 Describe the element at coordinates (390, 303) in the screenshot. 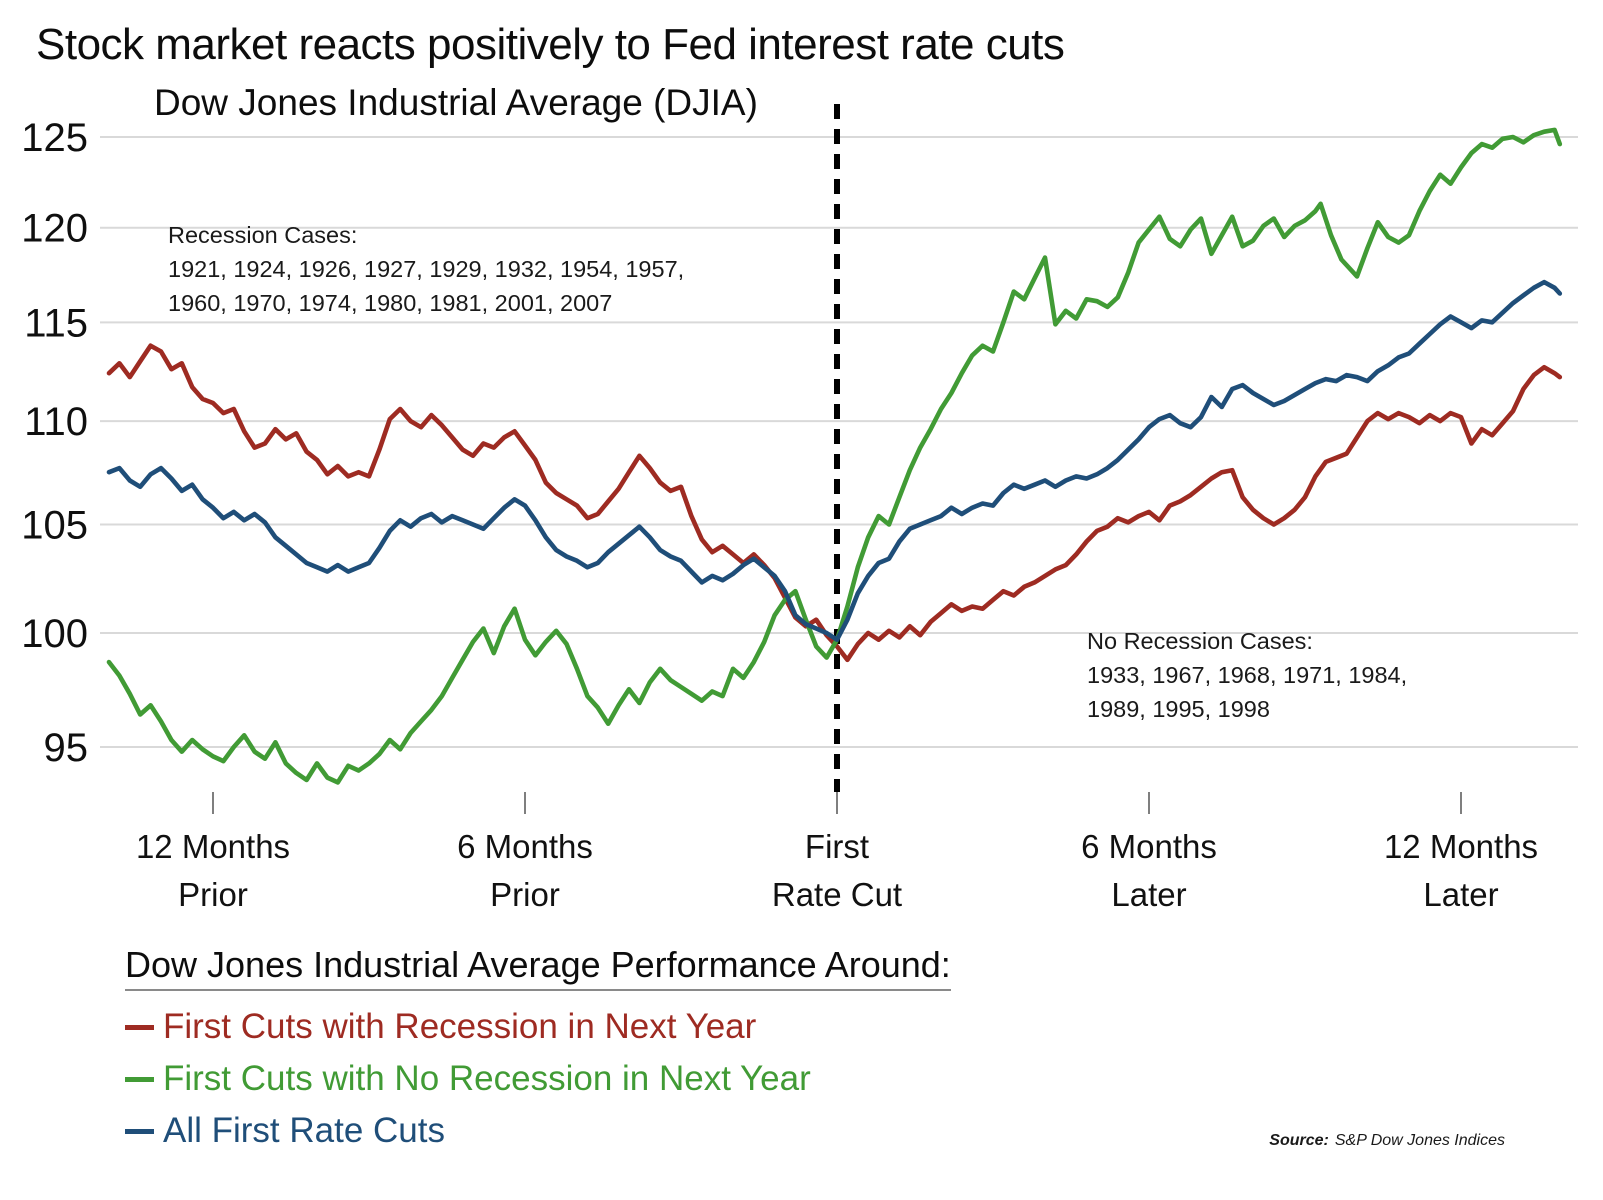

I see `annotation-recession-line2: 1960, 1970, 1974, 1980, 1981, 2001, 2007` at that location.